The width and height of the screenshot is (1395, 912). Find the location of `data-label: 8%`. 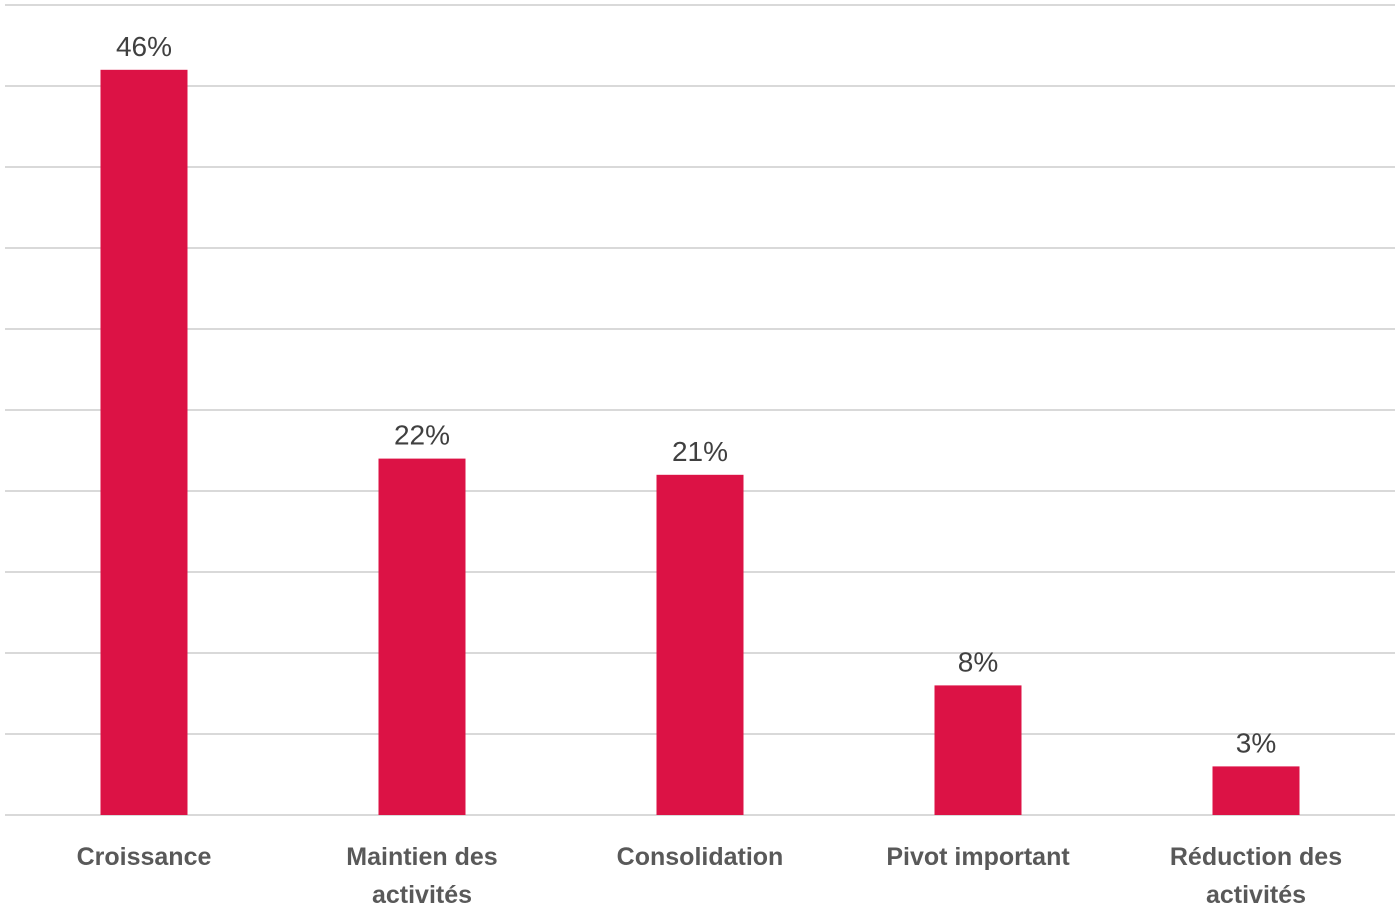

data-label: 8% is located at coordinates (978, 661).